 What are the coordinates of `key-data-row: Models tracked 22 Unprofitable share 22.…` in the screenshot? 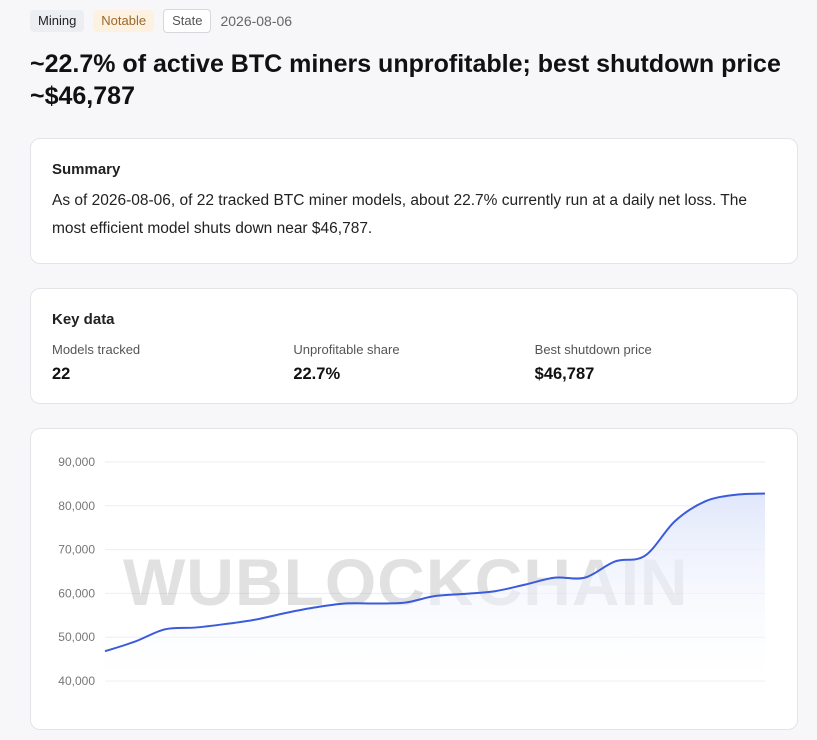 It's located at (414, 363).